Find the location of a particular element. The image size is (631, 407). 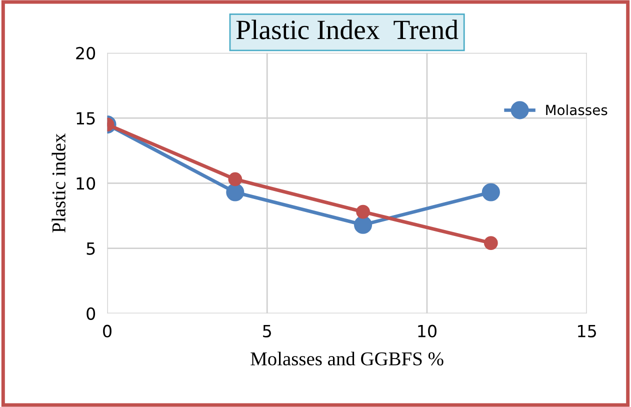

y-axis-title: Plastic index is located at coordinates (59, 183).